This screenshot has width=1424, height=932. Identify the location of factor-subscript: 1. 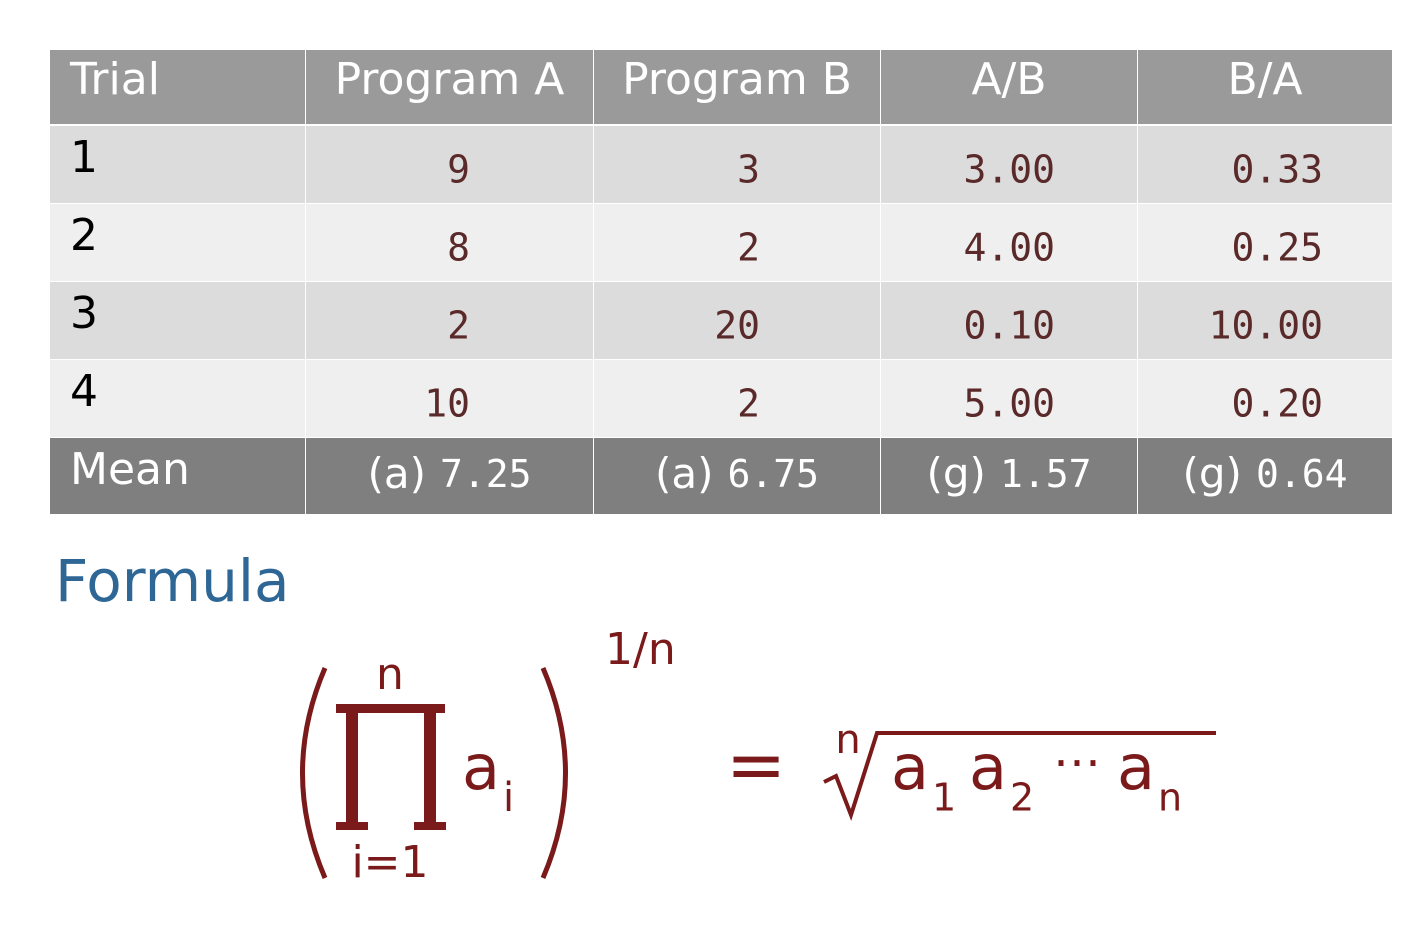
(944, 798).